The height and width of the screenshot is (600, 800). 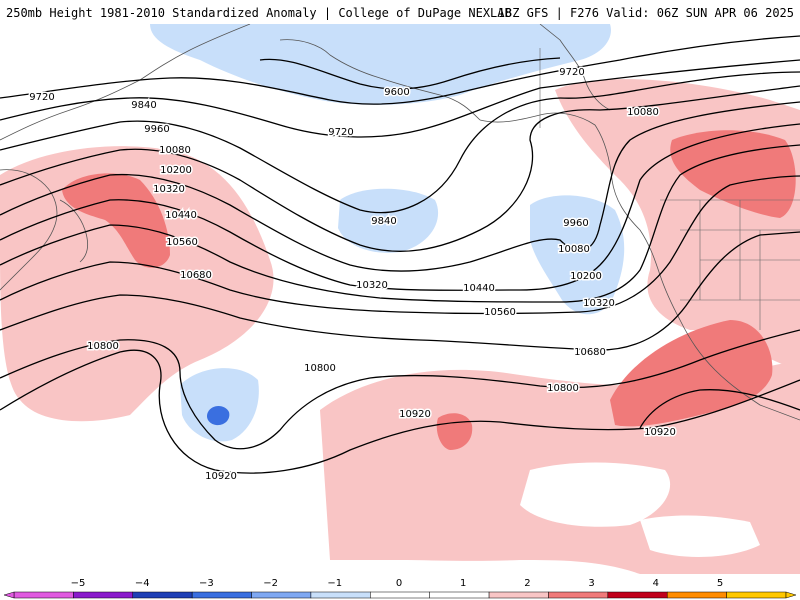 I want to click on colorbar-max-arrow, so click(x=791, y=595).